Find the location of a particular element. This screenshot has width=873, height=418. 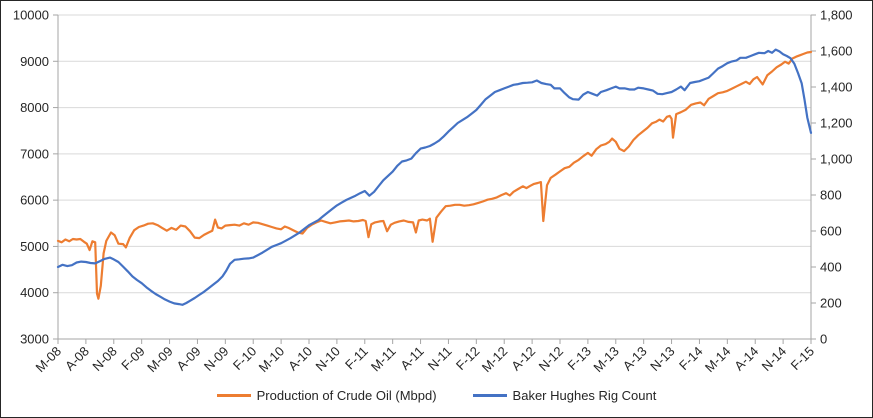

x-axis-tick-label: N-08 is located at coordinates (104, 359).